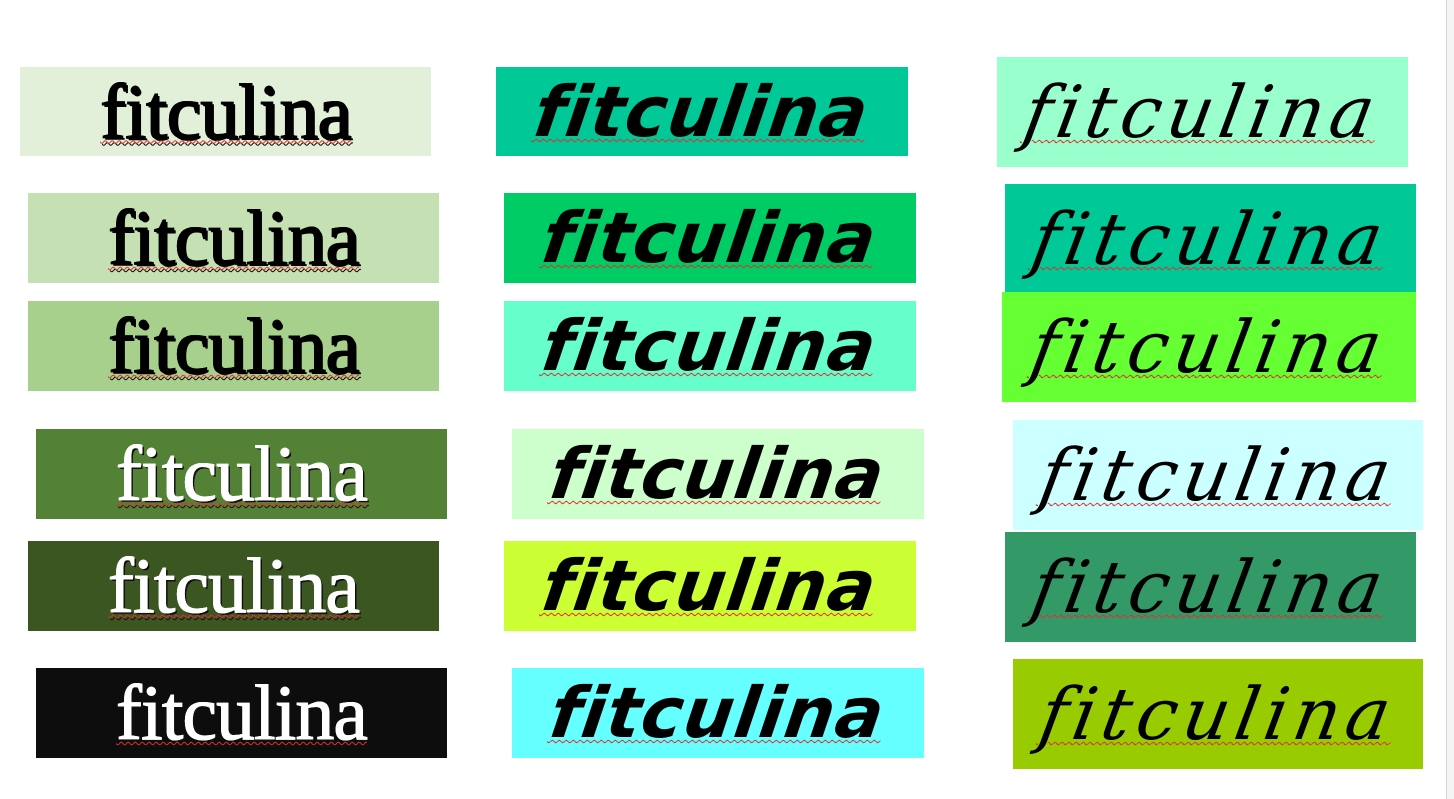  I want to click on swatch-sea-green: fitculina, so click(1210, 587).